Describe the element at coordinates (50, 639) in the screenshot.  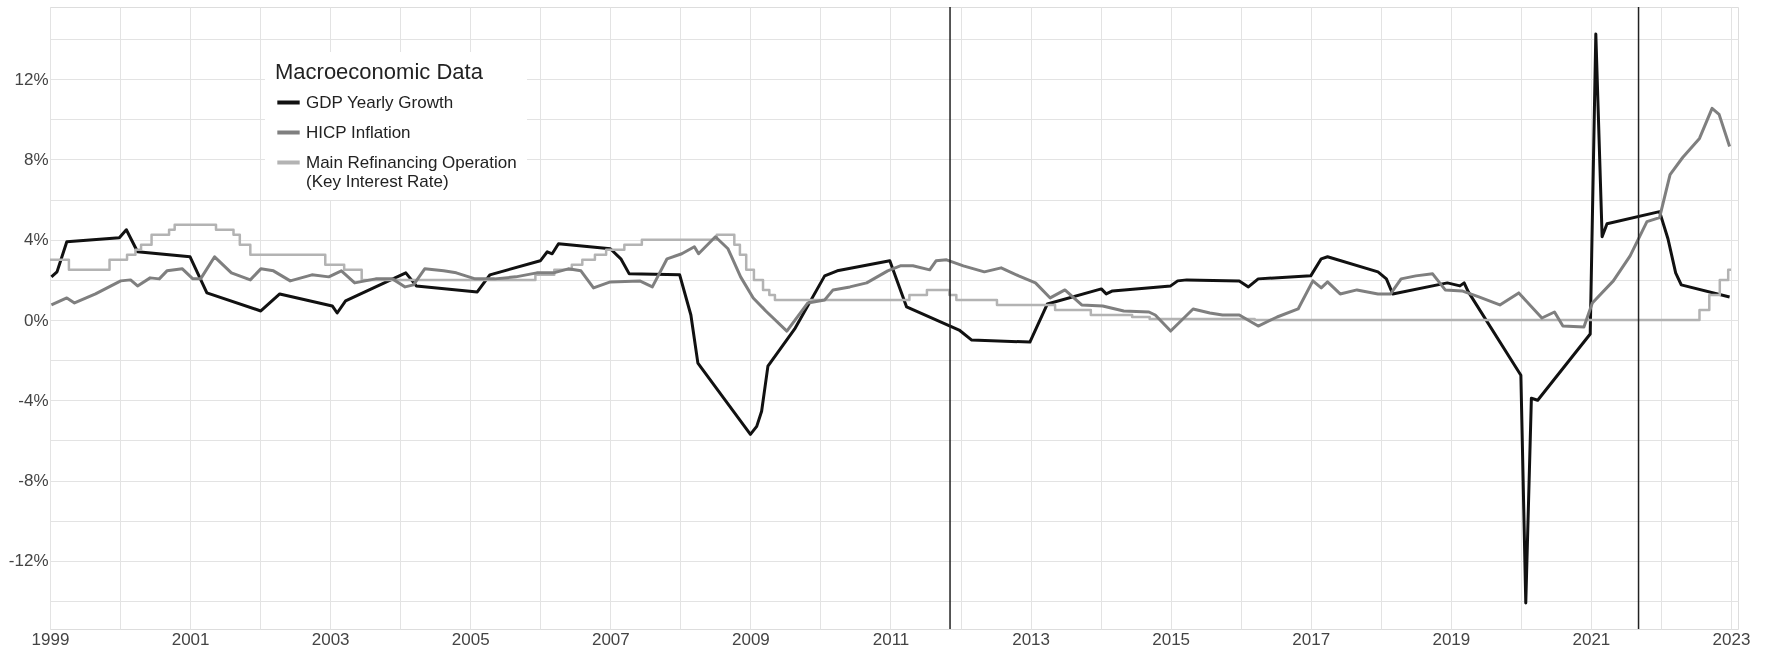
I see `x-tick-label: 1999` at that location.